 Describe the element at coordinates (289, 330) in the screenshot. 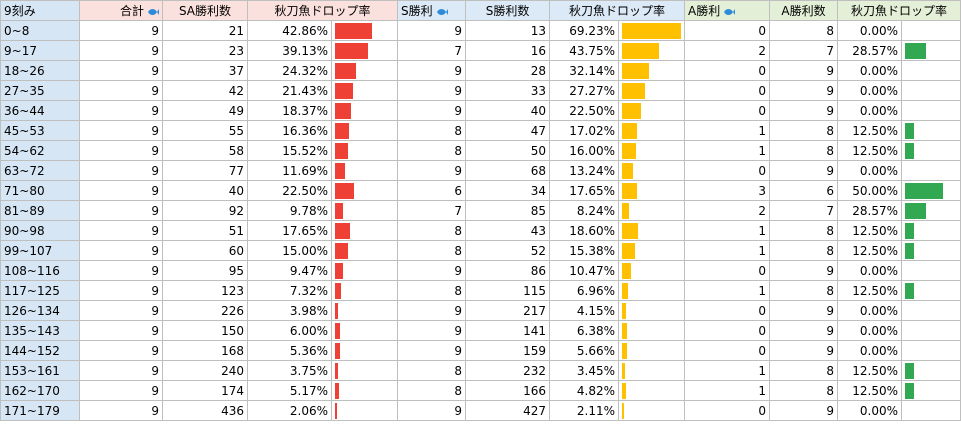

I see `sa-rate-cell: 6.00%` at that location.